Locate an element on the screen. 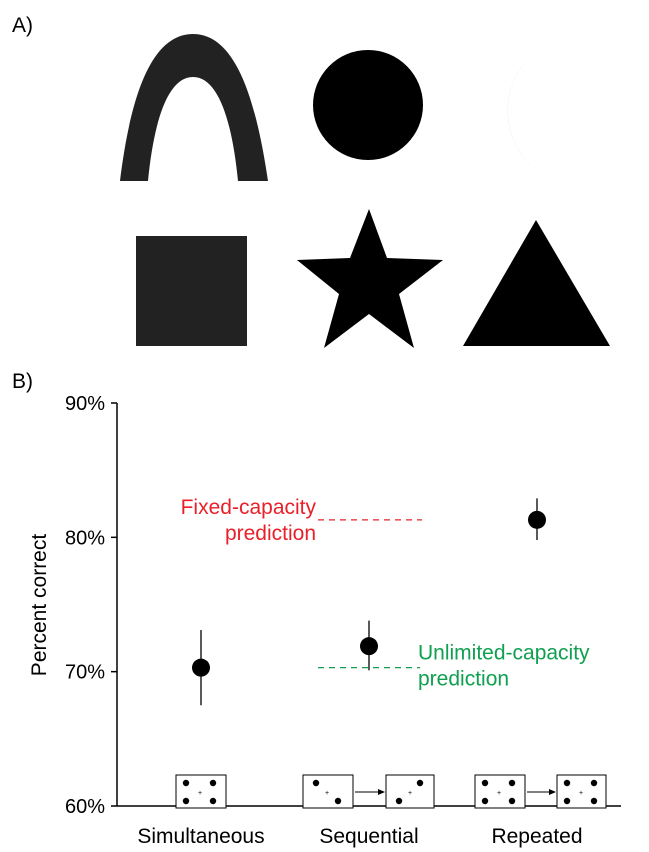 The width and height of the screenshot is (649, 852). crescent-shape is located at coordinates (548, 111).